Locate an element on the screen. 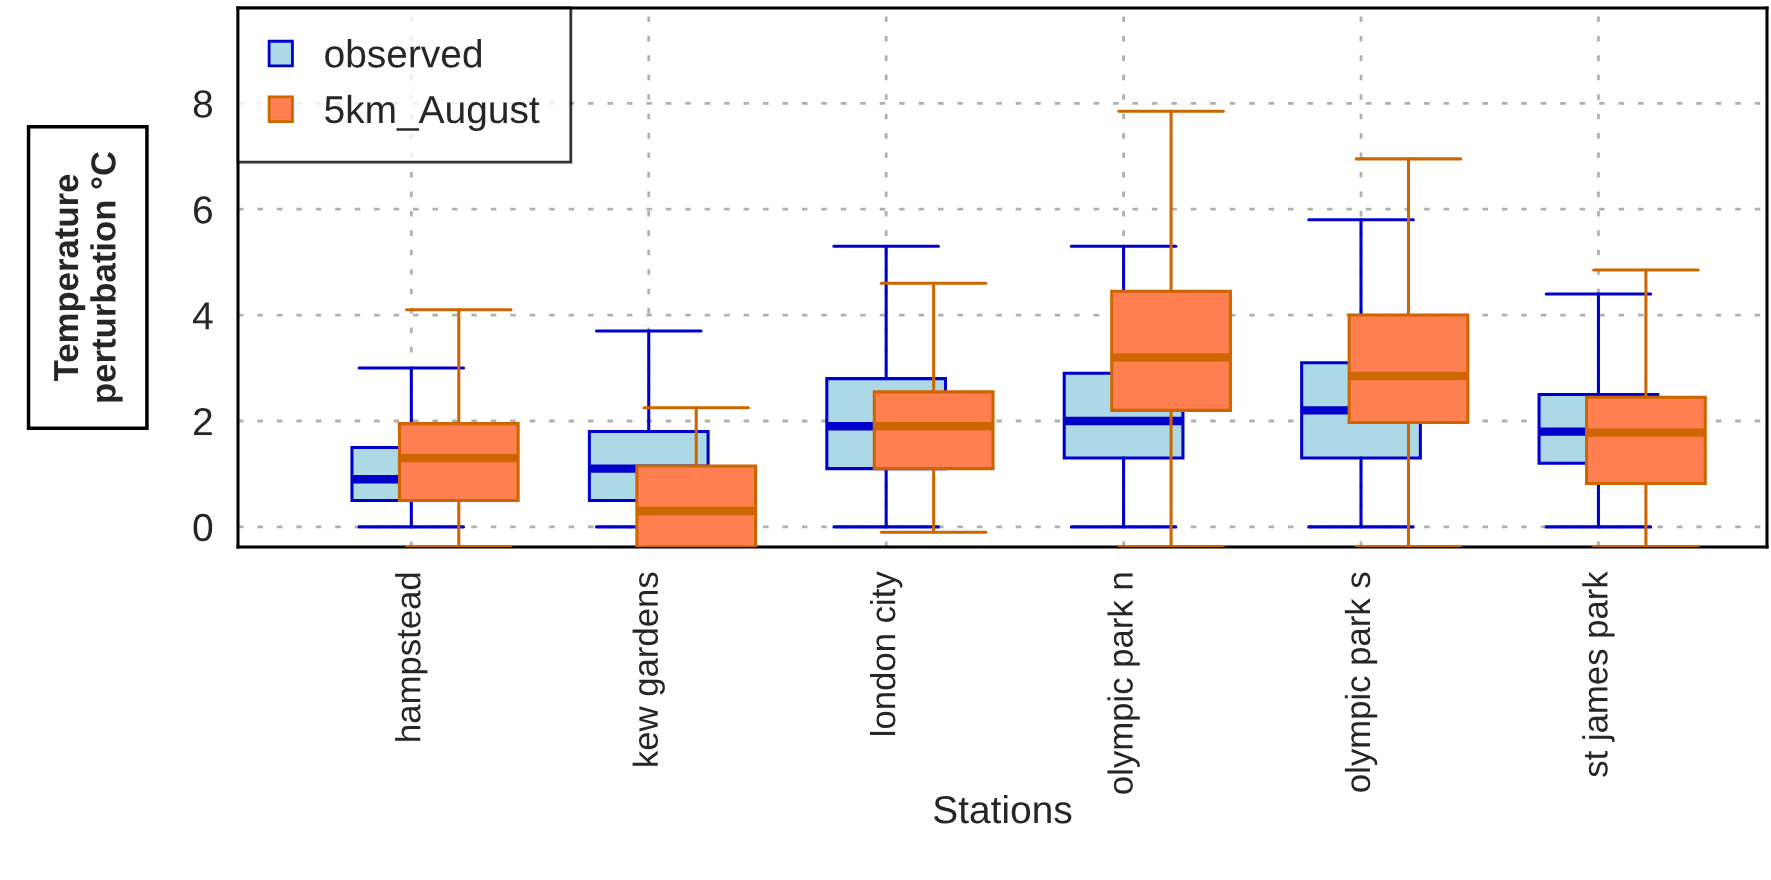 Image resolution: width=1771 pixels, height=880 pixels. y-tick-label: 4 is located at coordinates (202, 316).